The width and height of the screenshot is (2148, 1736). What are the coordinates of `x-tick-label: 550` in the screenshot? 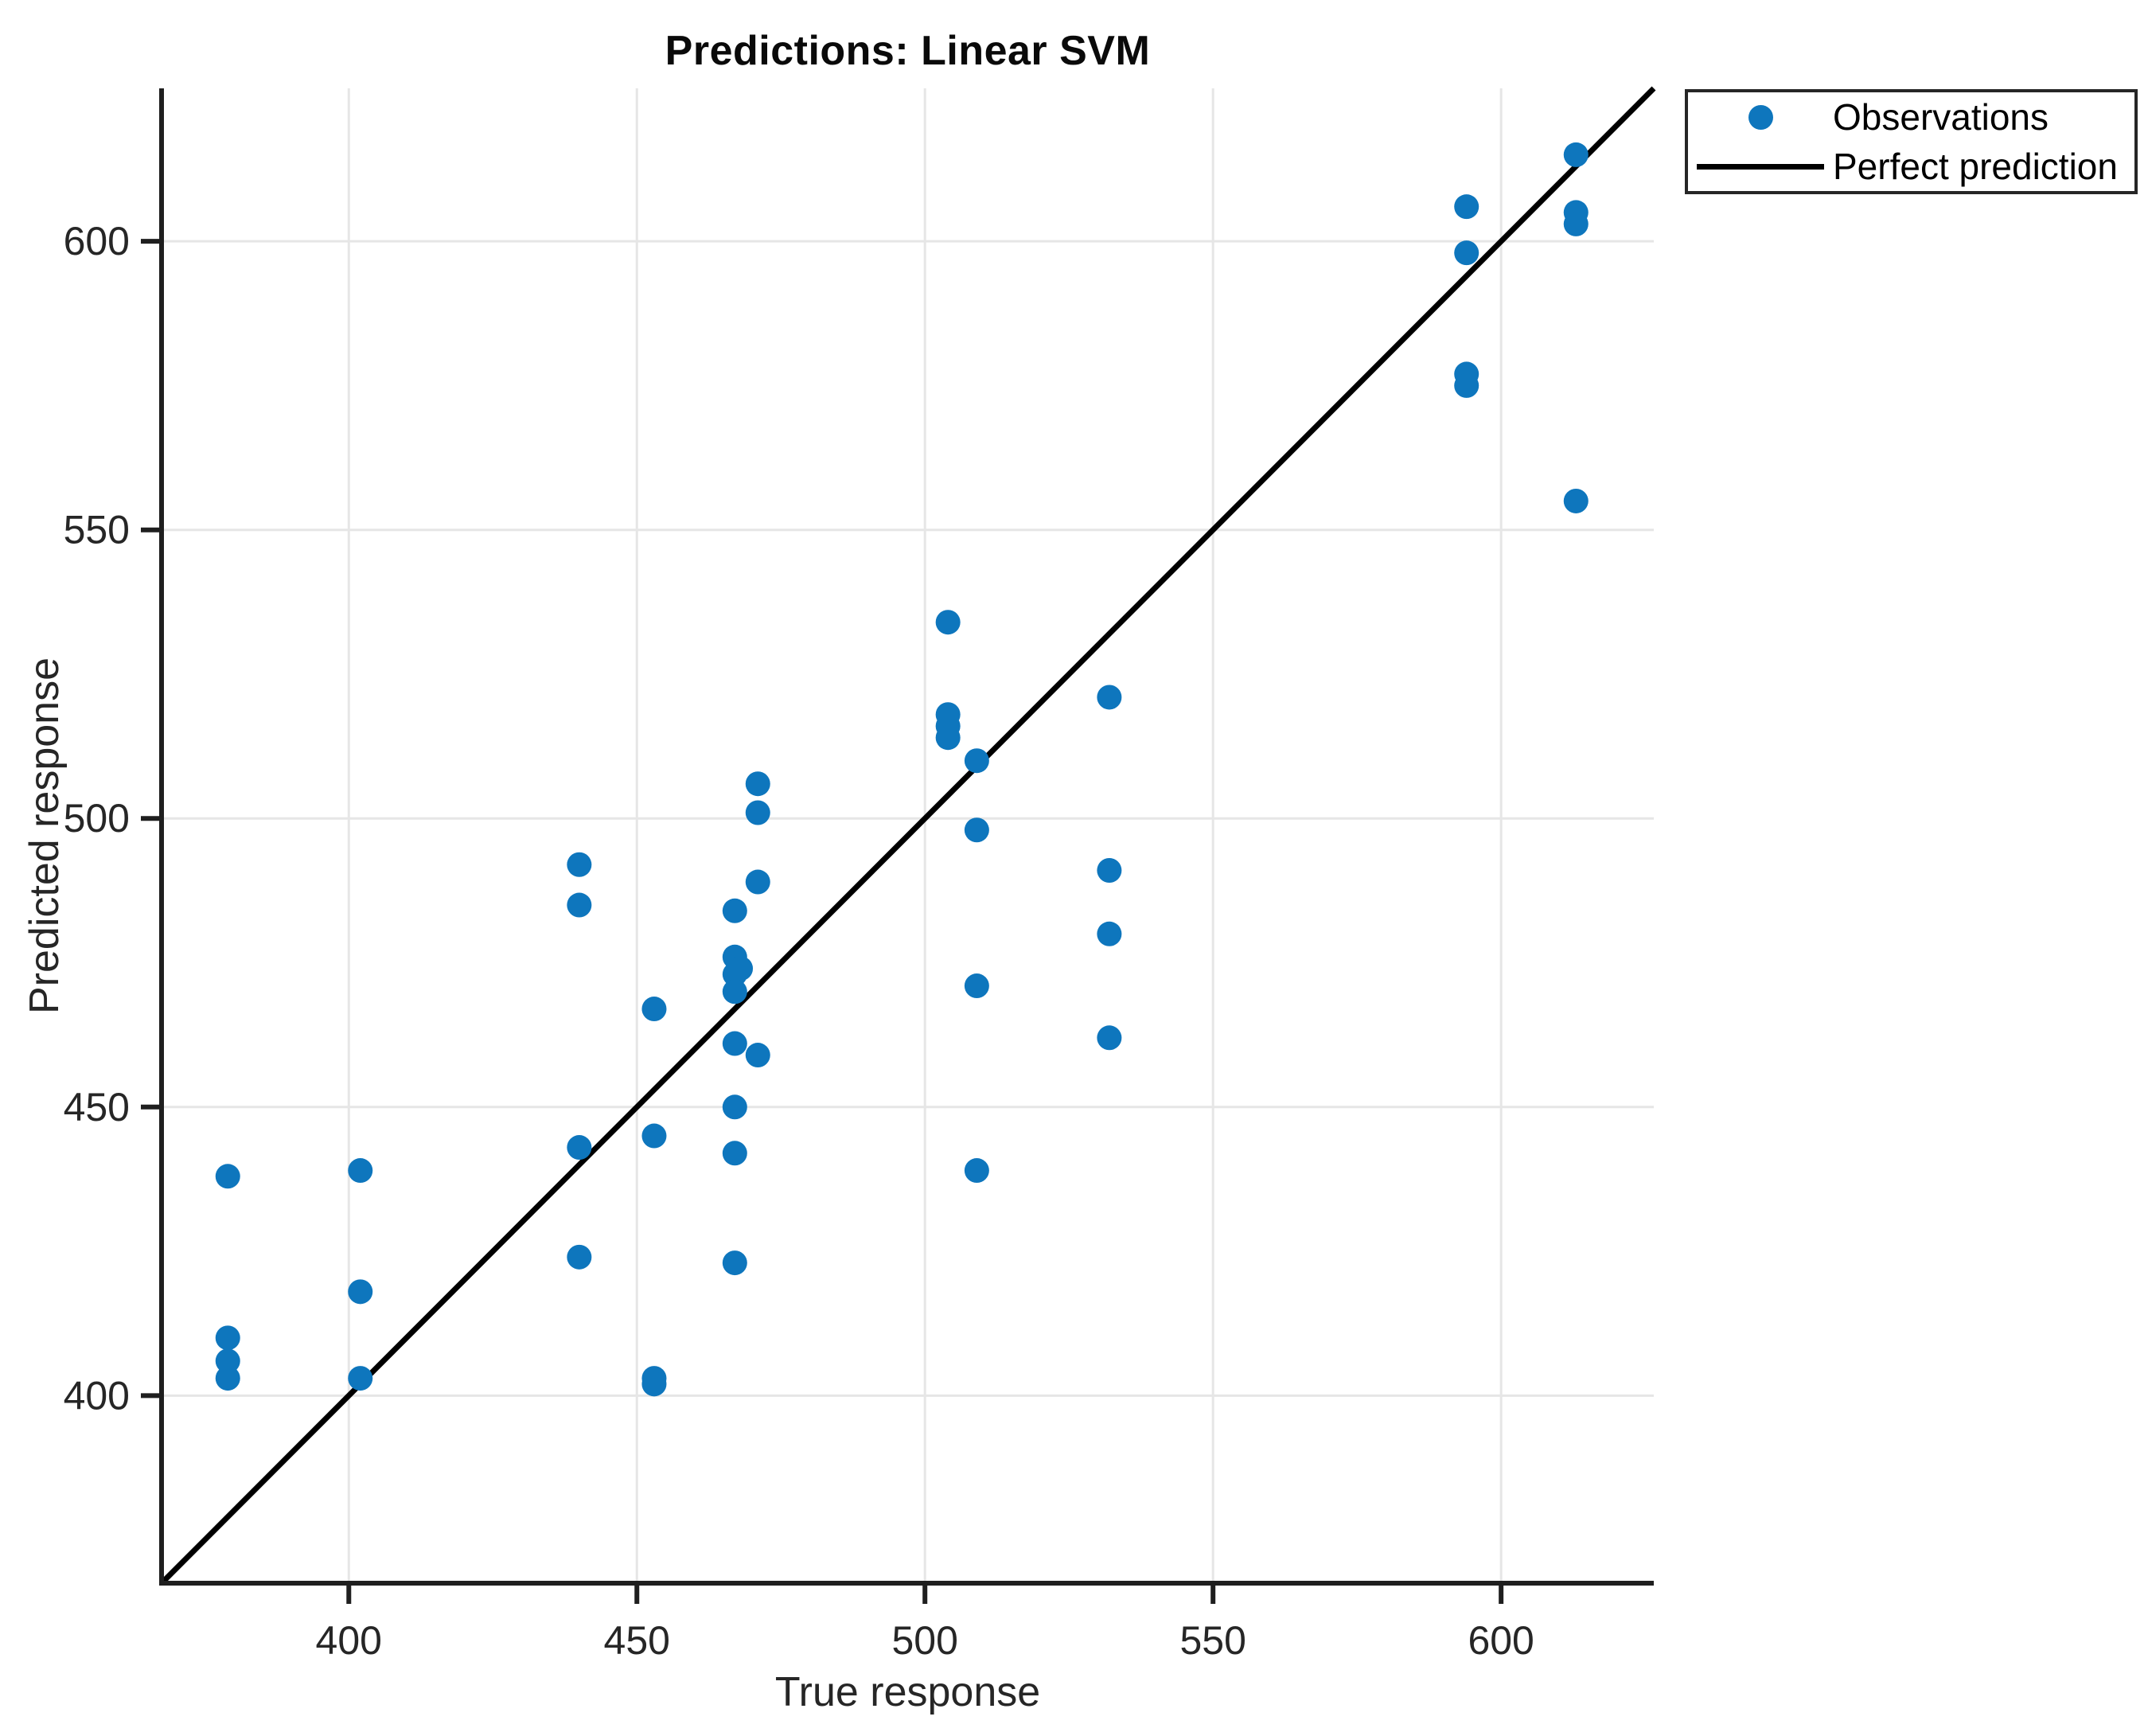 It's located at (1212, 1640).